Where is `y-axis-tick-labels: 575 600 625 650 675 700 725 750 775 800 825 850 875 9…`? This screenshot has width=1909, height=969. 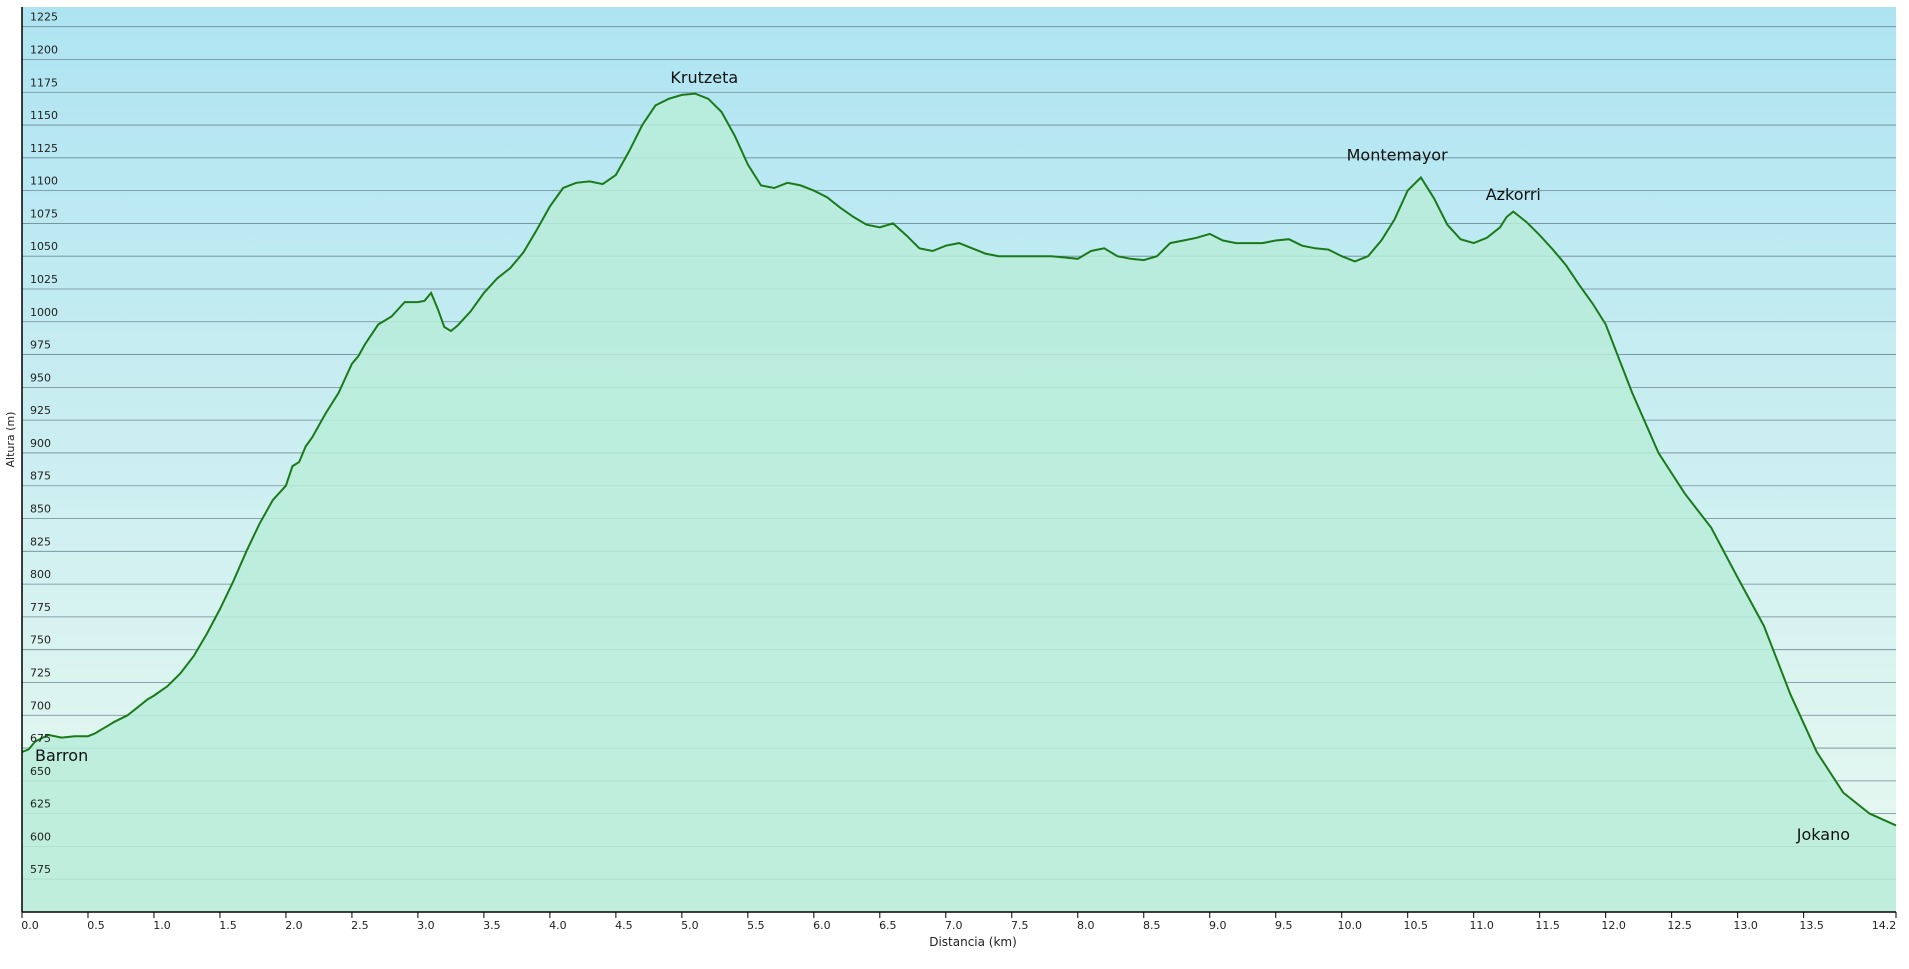 y-axis-tick-labels: 575 600 625 650 675 700 725 750 775 800 825 850 875 9… is located at coordinates (44, 444).